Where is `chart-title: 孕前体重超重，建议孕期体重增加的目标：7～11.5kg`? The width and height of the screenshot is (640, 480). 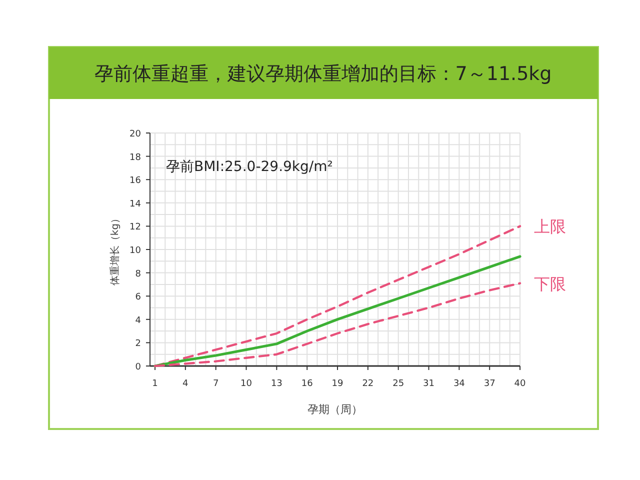 chart-title: 孕前体重超重，建议孕期体重增加的目标：7～11.5kg is located at coordinates (323, 74).